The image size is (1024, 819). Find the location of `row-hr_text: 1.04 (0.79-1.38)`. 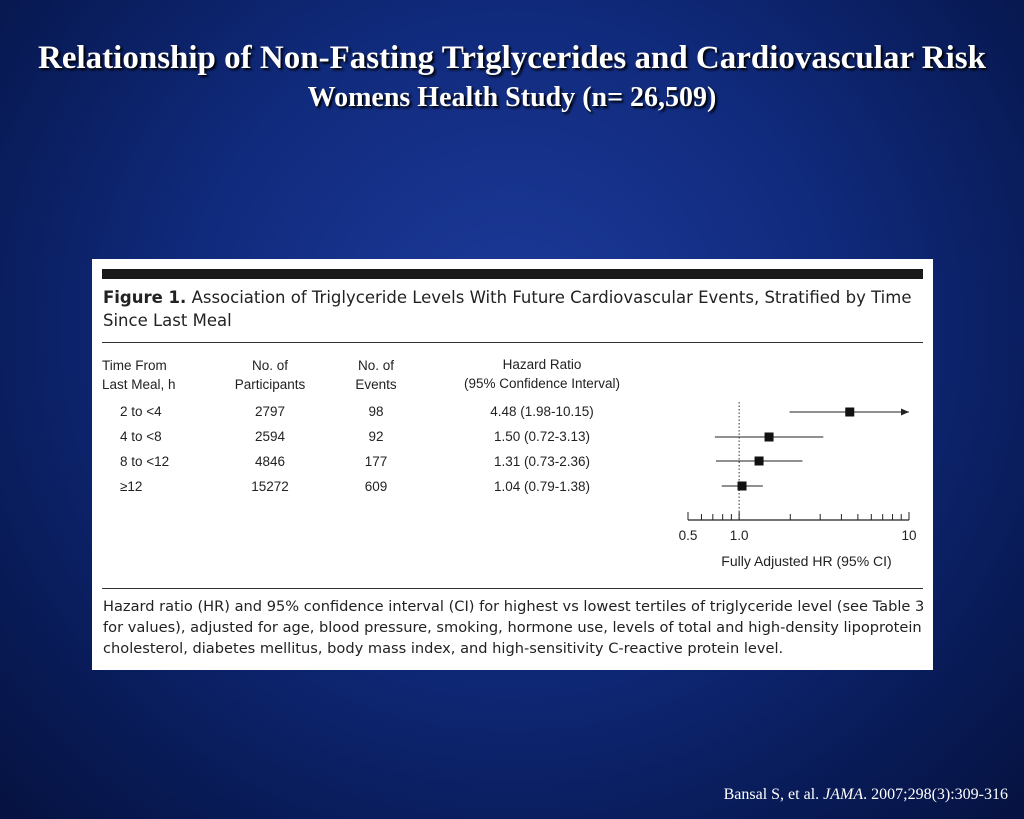

row-hr_text: 1.04 (0.79-1.38) is located at coordinates (542, 486).